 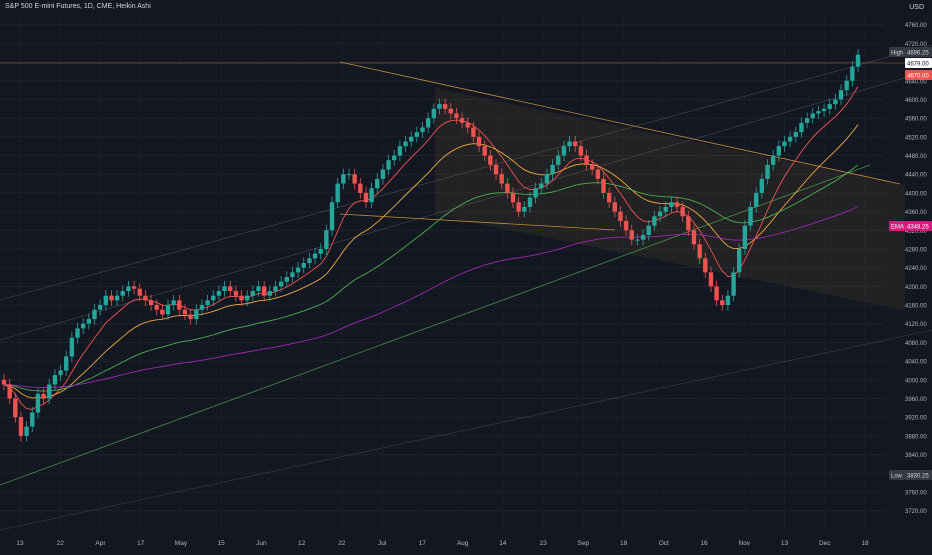 I want to click on x-tick-label: 16, so click(x=704, y=543).